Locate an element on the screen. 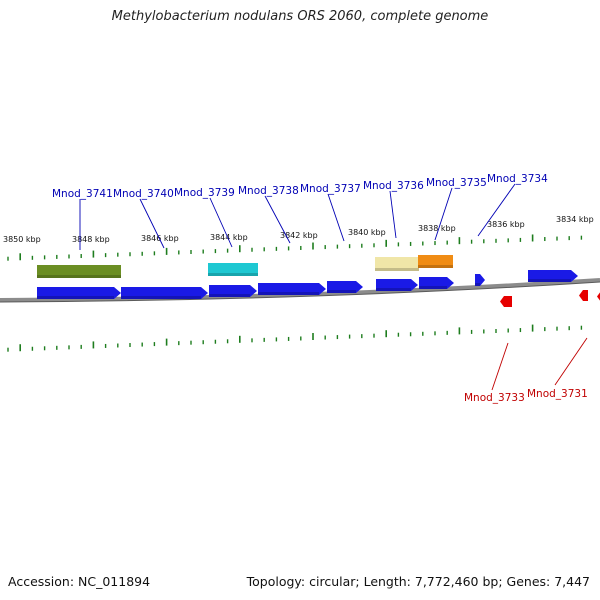 This screenshot has height=600, width=600. ruler-label: 3846 kbp is located at coordinates (160, 238).